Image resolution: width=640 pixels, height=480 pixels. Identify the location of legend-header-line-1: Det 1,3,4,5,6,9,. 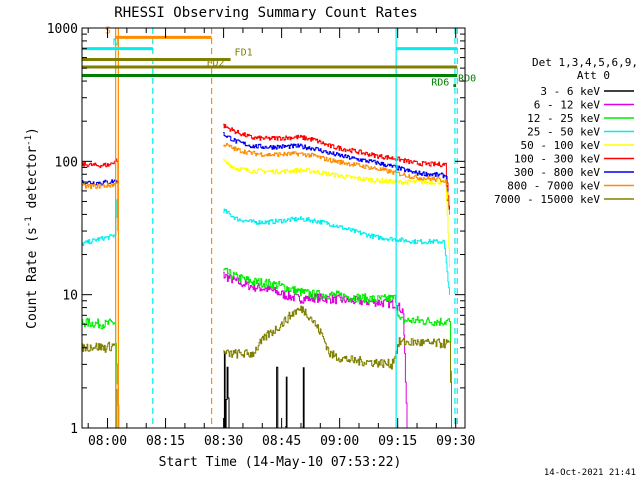
(585, 62).